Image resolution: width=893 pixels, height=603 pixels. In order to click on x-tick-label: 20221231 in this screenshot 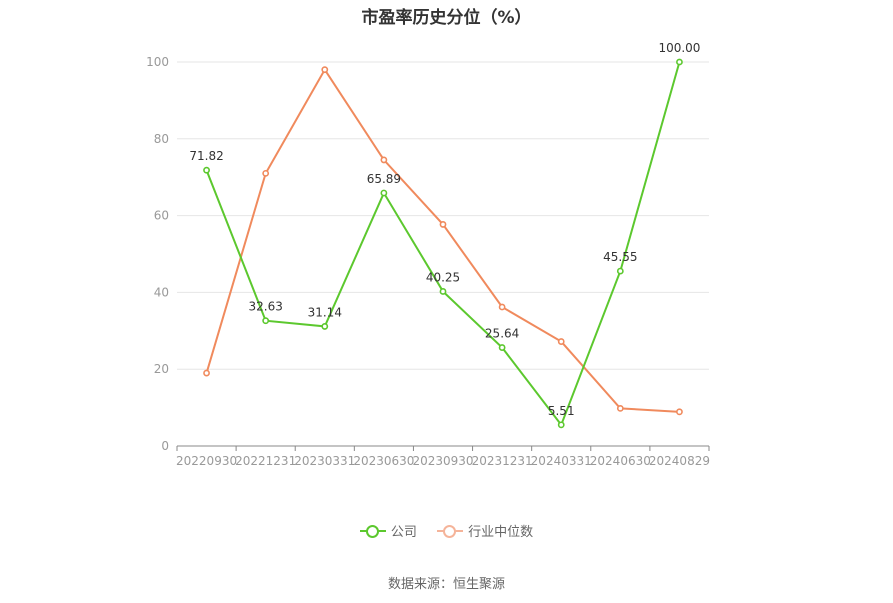, I will do `click(265, 461)`.